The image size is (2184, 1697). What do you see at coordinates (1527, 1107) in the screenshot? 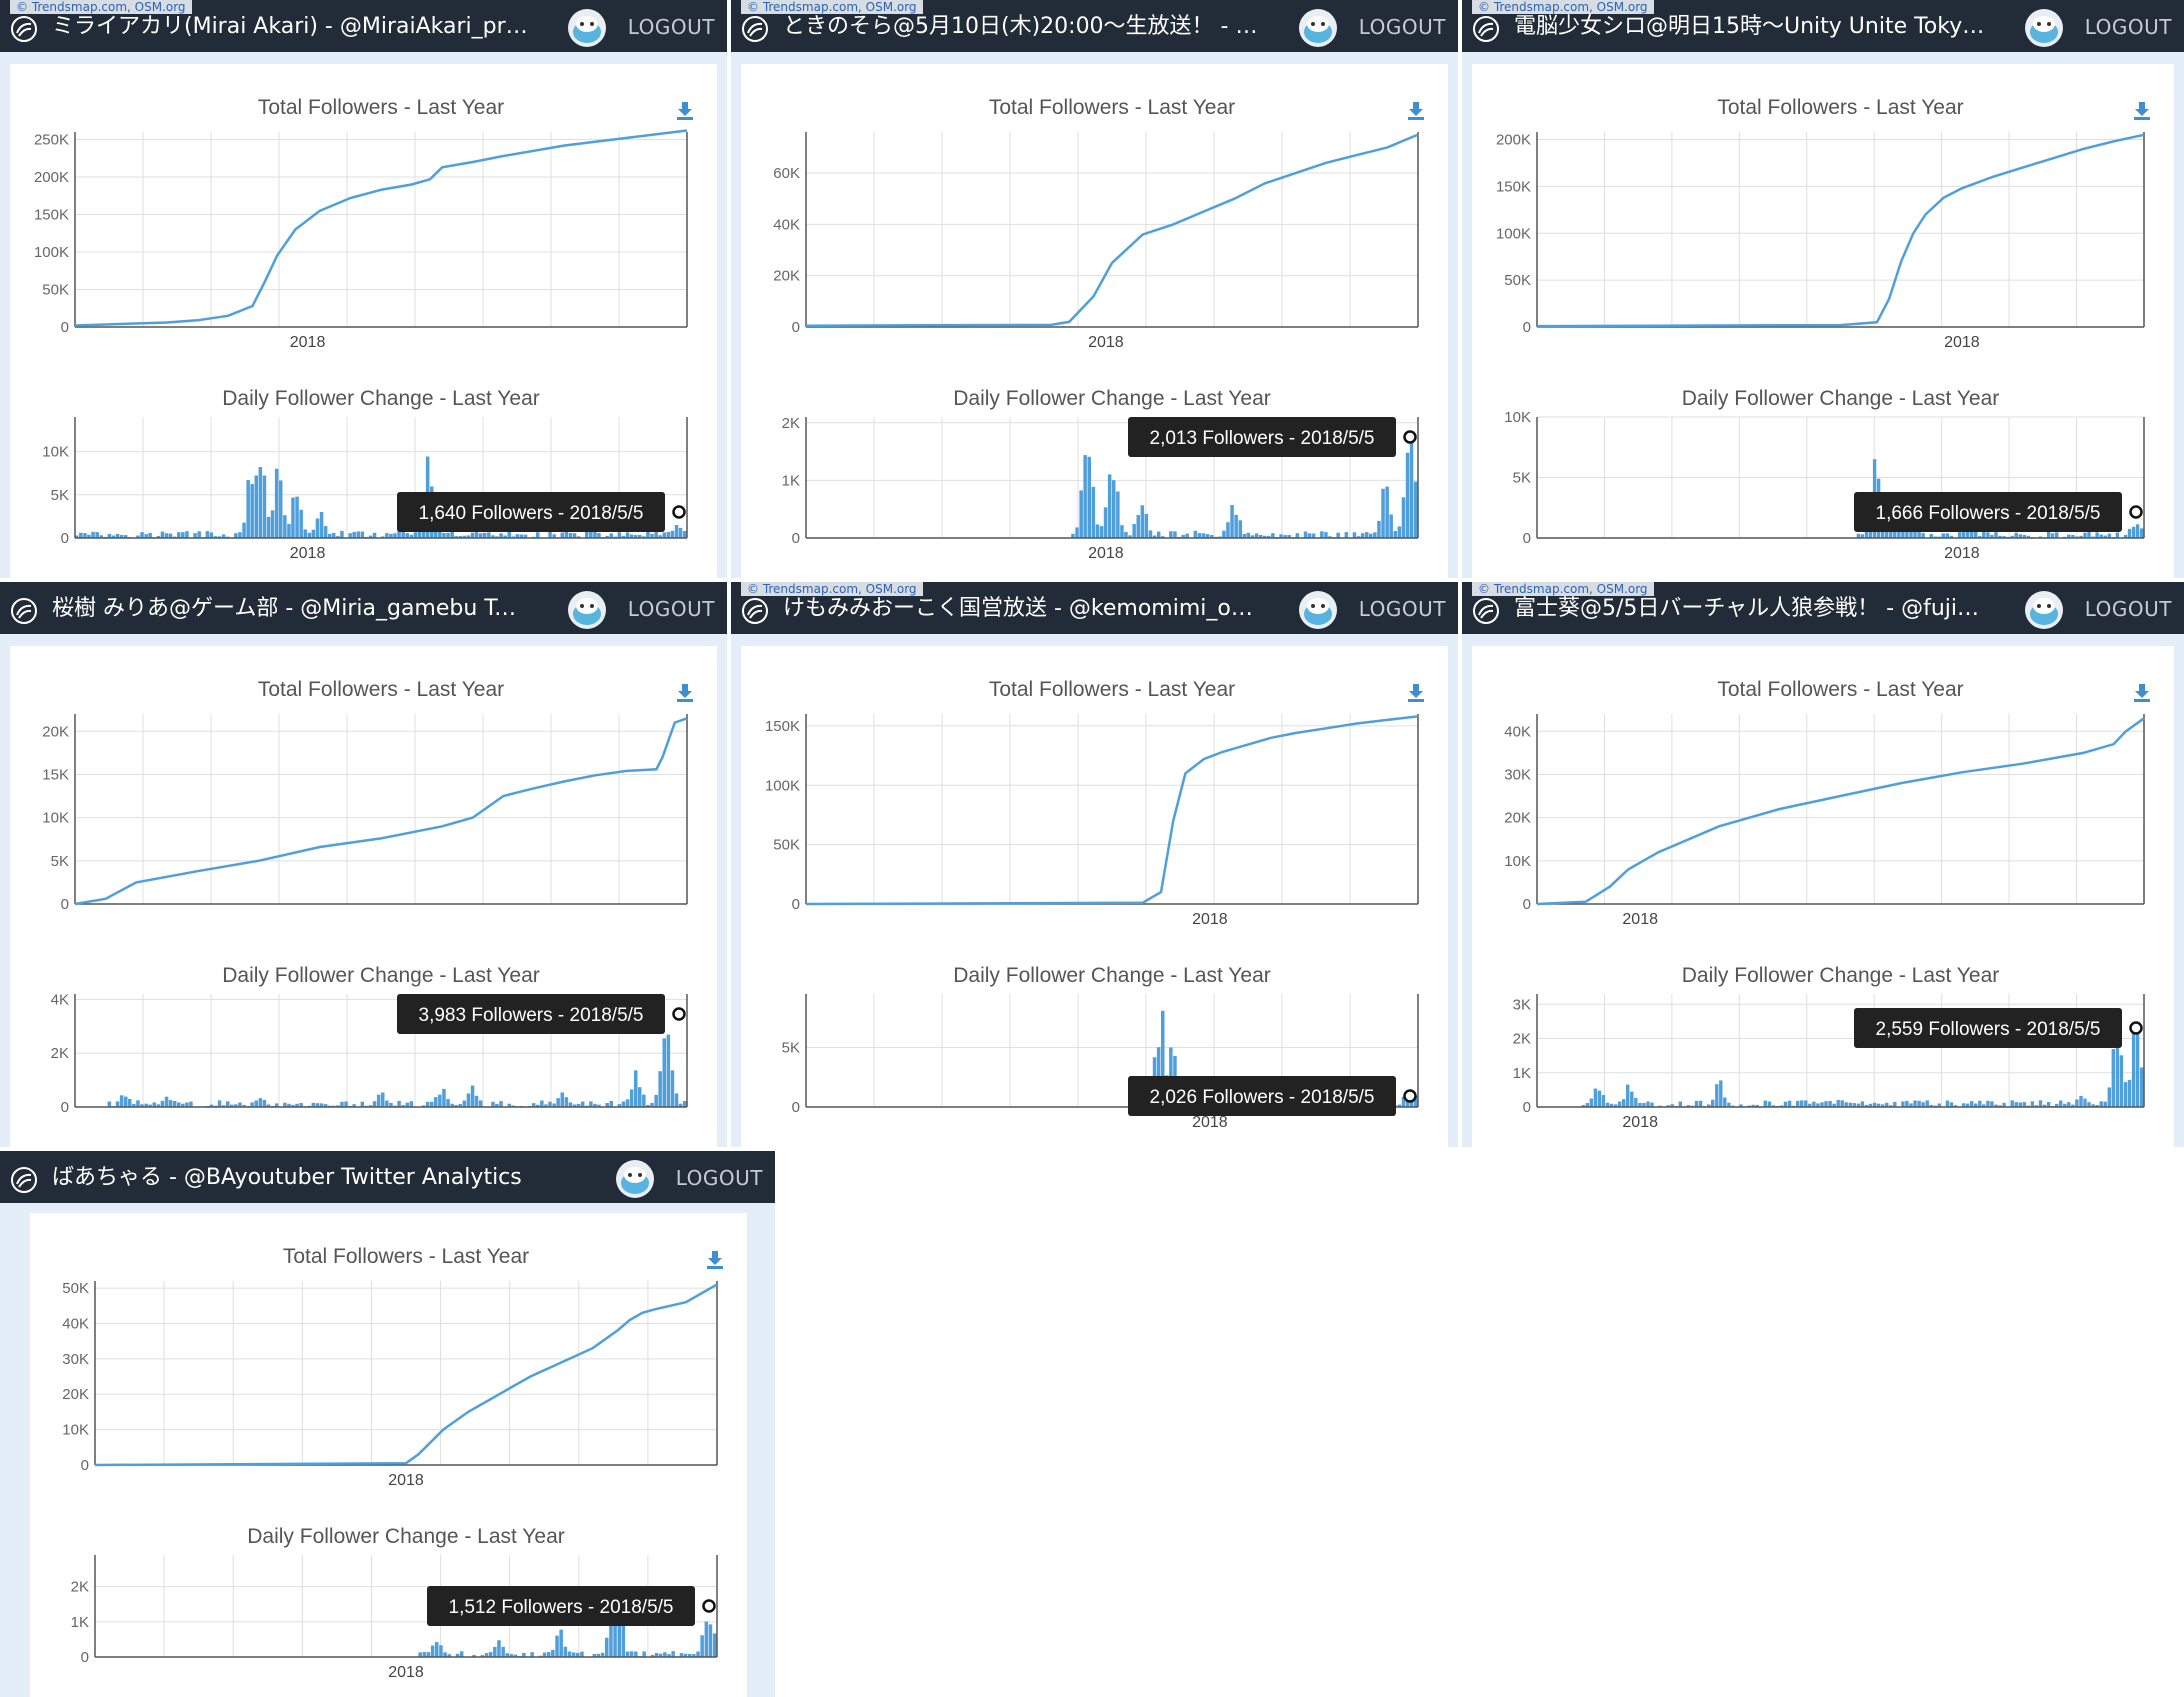
I see `y-tick-label: 0` at bounding box center [1527, 1107].